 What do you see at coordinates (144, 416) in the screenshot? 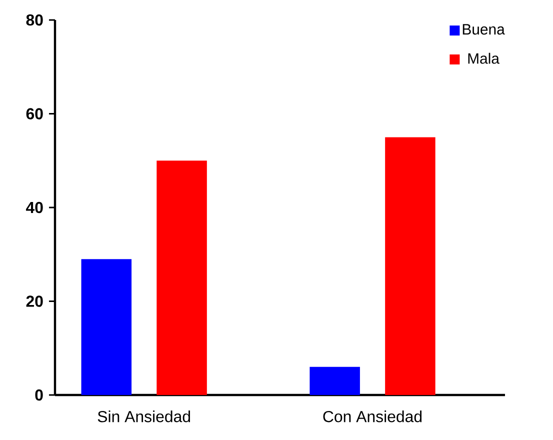
I see `x-tick-label: Sin Ansiedad` at bounding box center [144, 416].